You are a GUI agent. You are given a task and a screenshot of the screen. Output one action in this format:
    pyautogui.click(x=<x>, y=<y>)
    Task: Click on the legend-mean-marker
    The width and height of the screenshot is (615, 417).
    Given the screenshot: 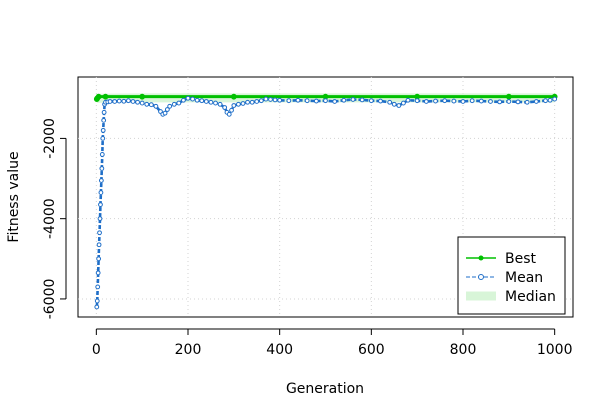 What is the action you would take?
    pyautogui.click(x=481, y=277)
    